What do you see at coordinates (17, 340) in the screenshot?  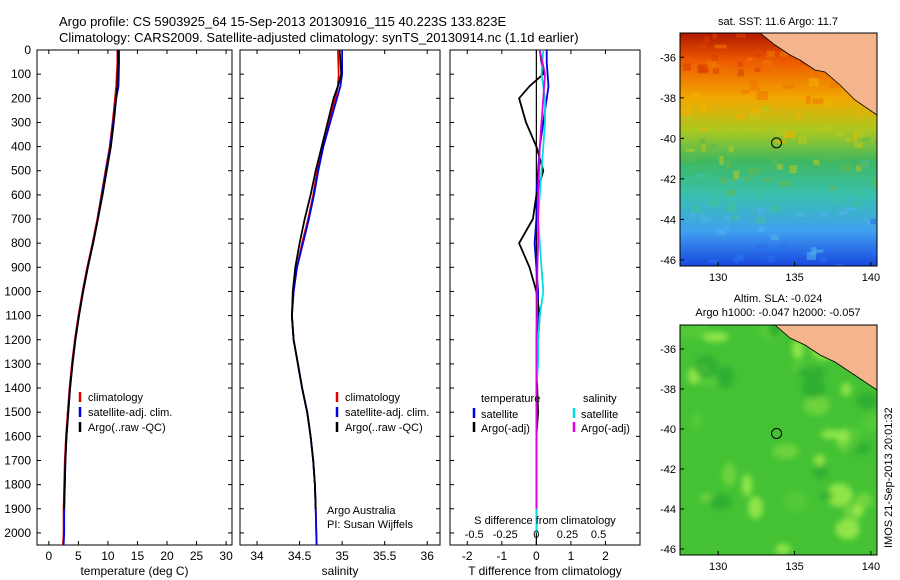 I see `y-tick-label: 1200` at bounding box center [17, 340].